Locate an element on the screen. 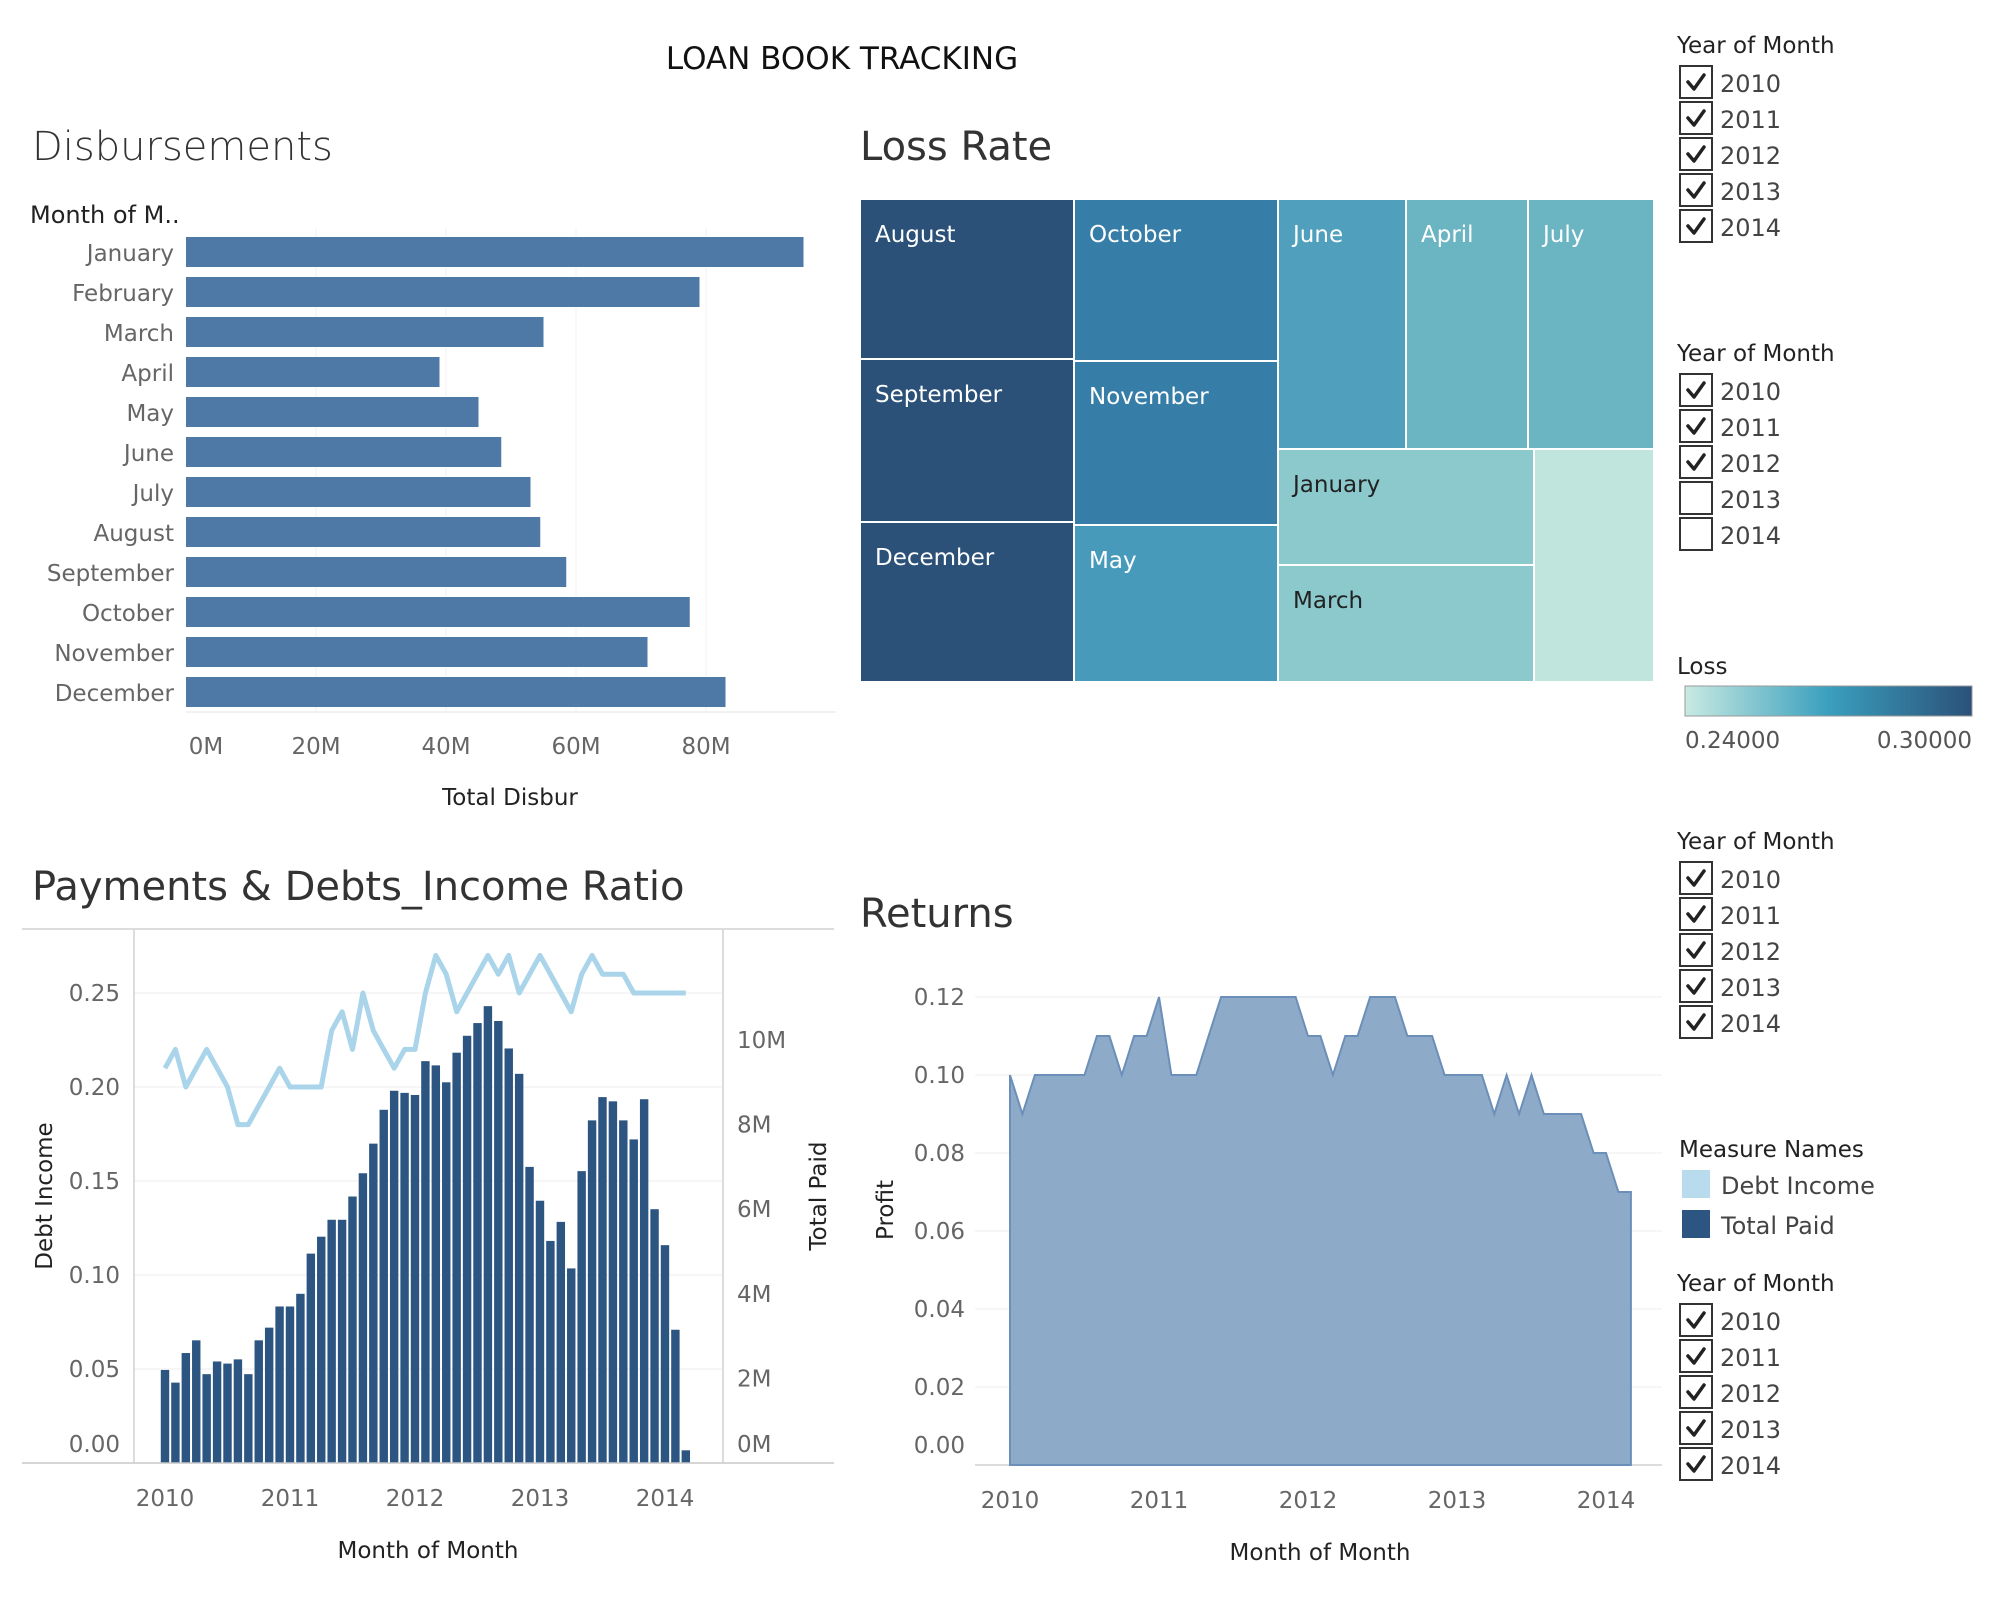 This screenshot has width=1998, height=1598. disbursement-bar-february is located at coordinates (443, 292).